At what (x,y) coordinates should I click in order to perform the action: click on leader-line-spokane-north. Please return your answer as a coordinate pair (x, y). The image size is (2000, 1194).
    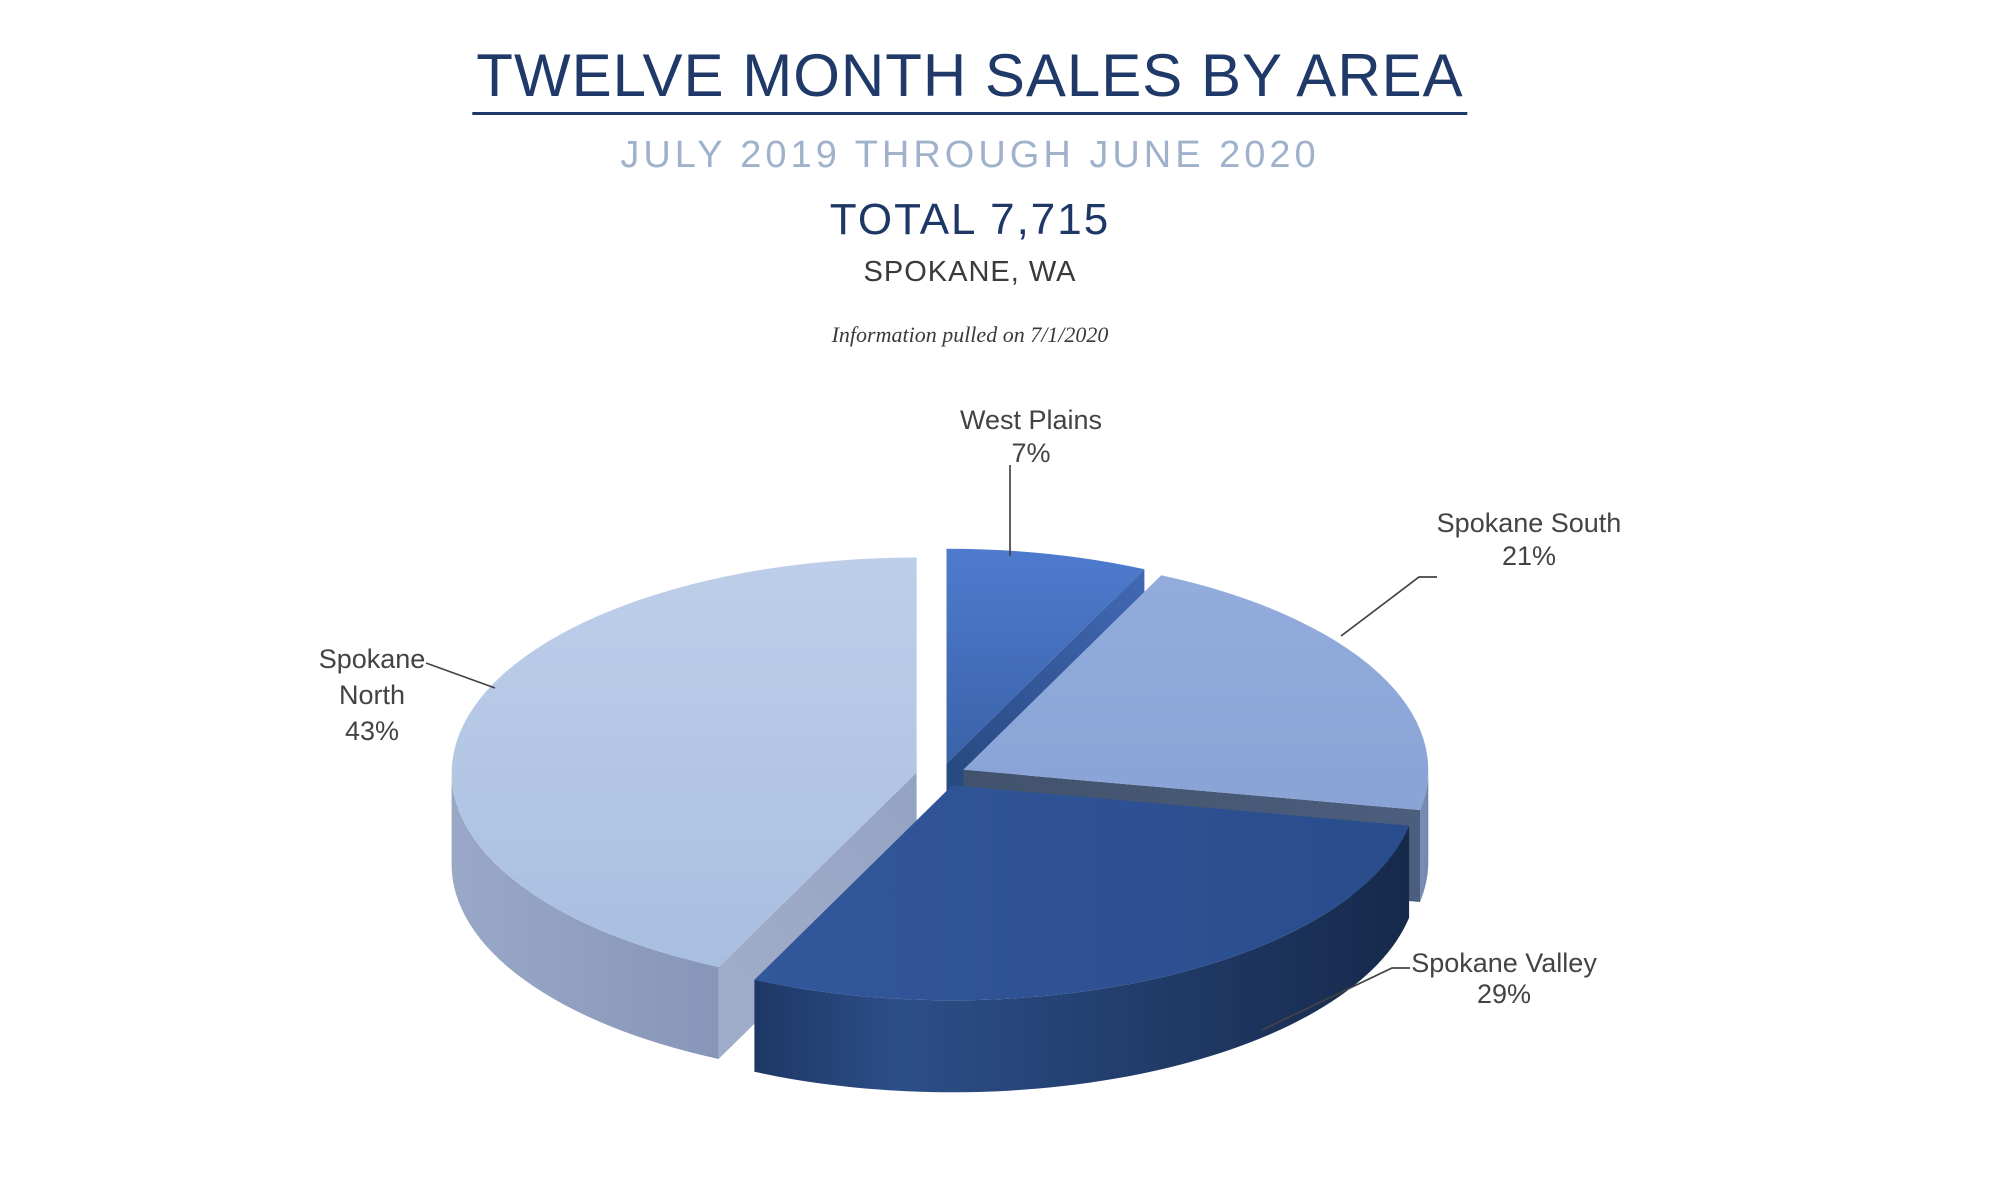
    Looking at the image, I should click on (460, 675).